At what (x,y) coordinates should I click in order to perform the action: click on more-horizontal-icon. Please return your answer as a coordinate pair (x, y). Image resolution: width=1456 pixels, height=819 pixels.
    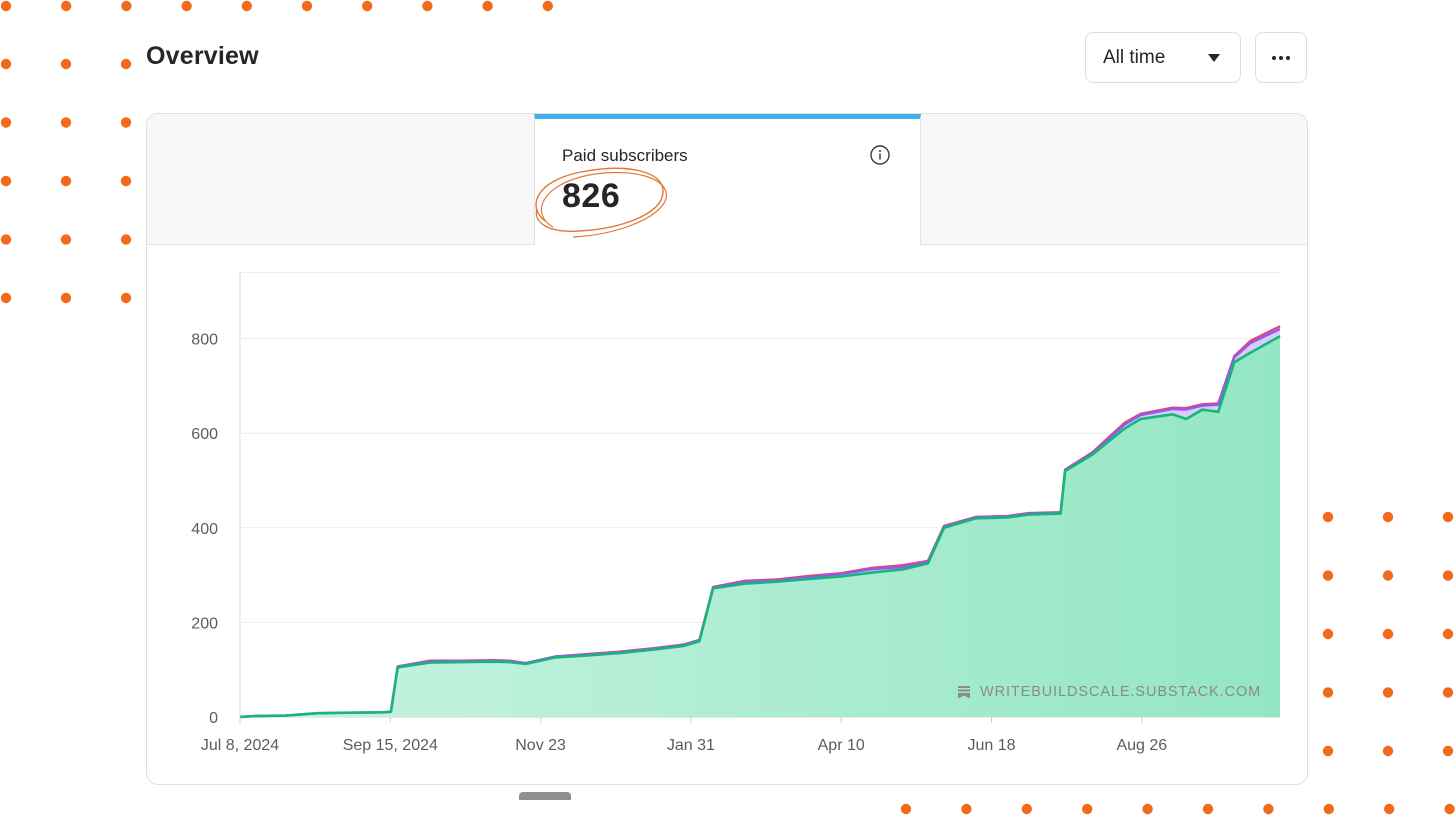
    Looking at the image, I should click on (1274, 57).